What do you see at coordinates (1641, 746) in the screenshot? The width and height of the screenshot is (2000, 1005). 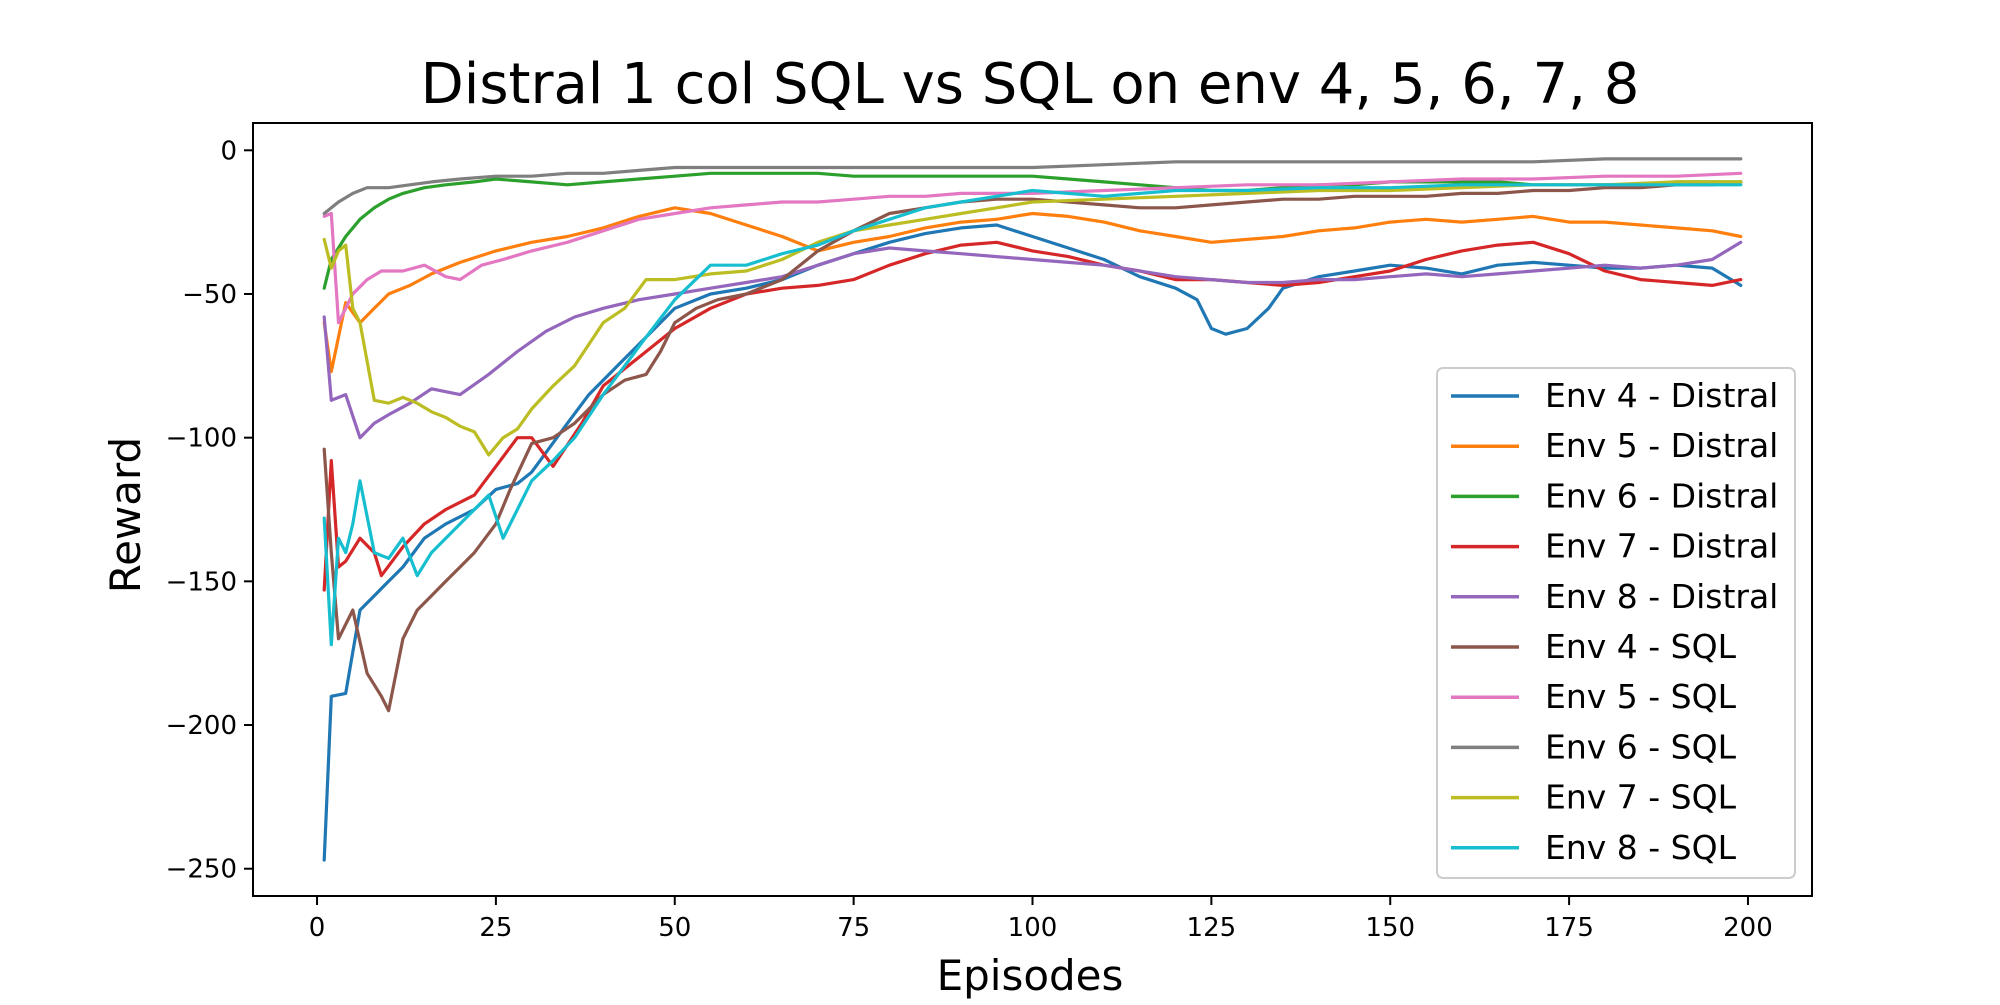 I see `legend-label-env-6-sql: Env 6 - SQL` at bounding box center [1641, 746].